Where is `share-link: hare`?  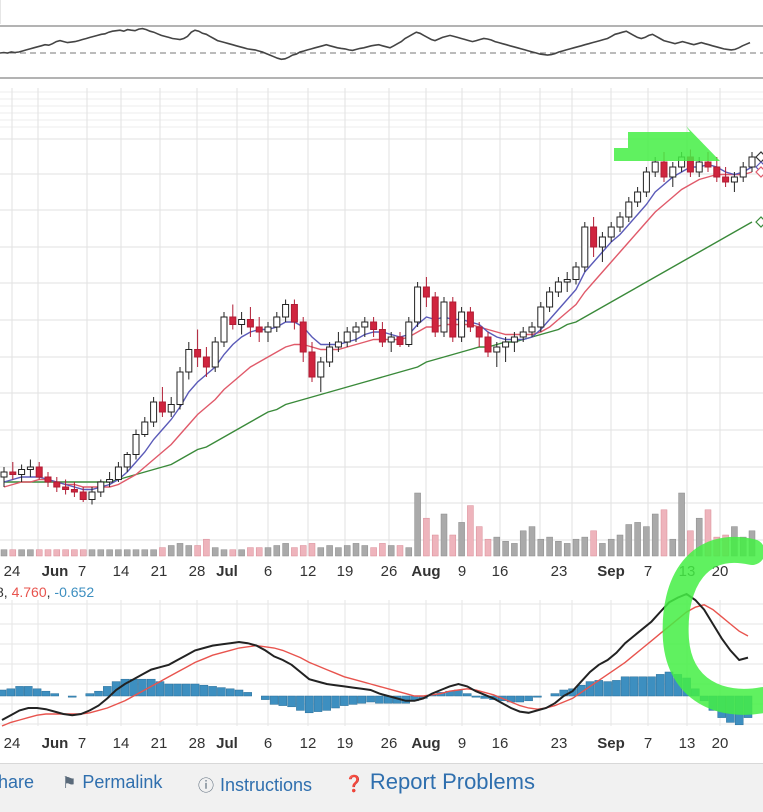
share-link: hare is located at coordinates (17, 782).